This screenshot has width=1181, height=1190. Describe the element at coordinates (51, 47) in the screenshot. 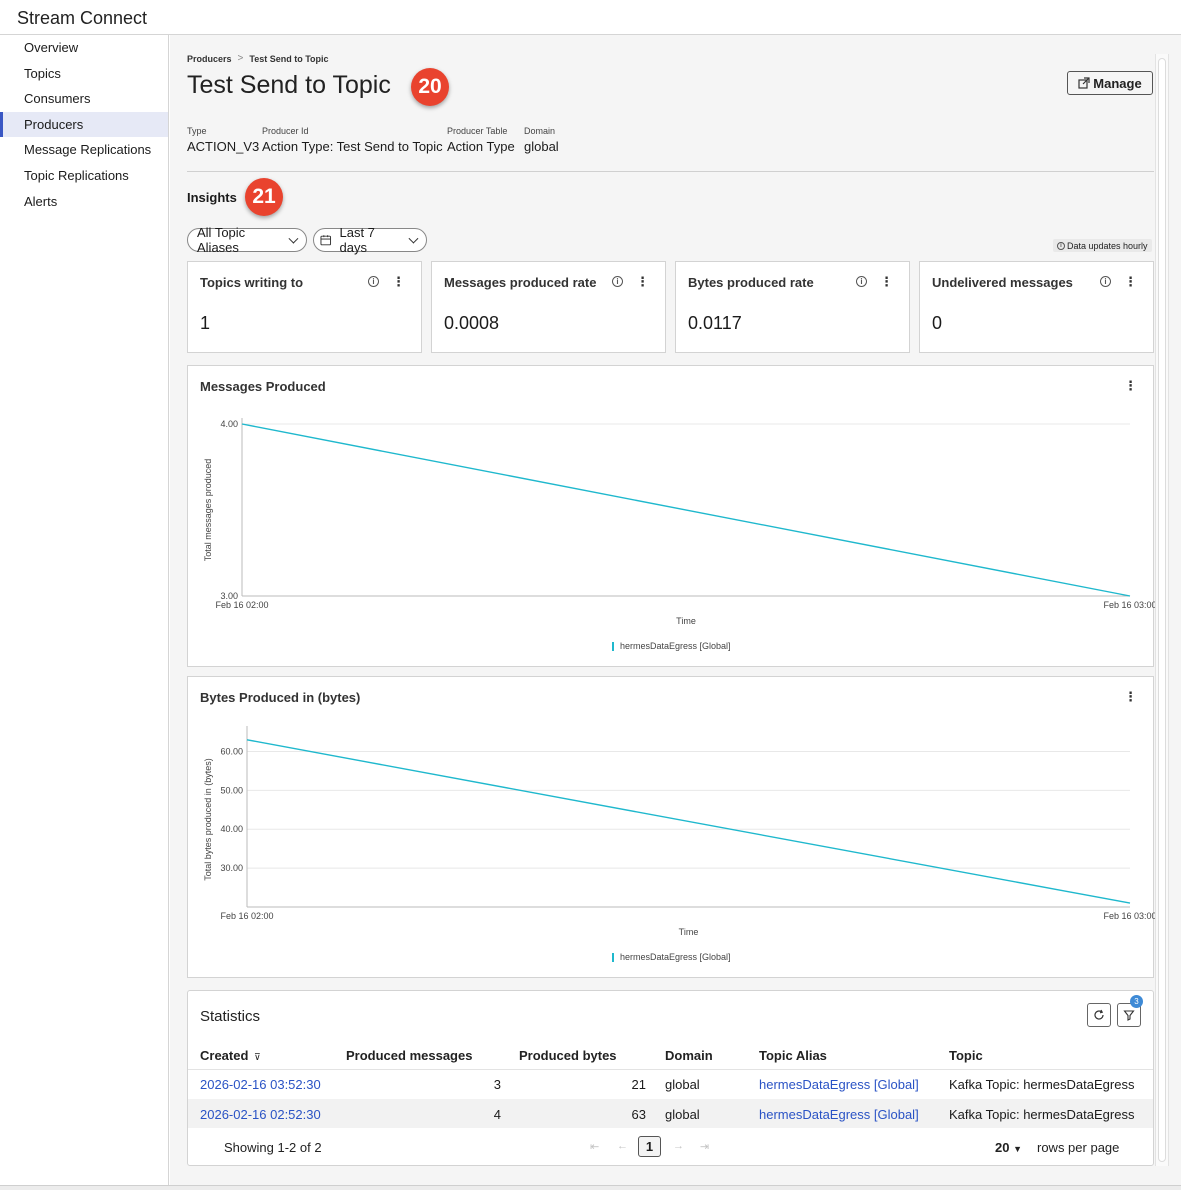

I see `sidebar-item-overview: Overview` at that location.